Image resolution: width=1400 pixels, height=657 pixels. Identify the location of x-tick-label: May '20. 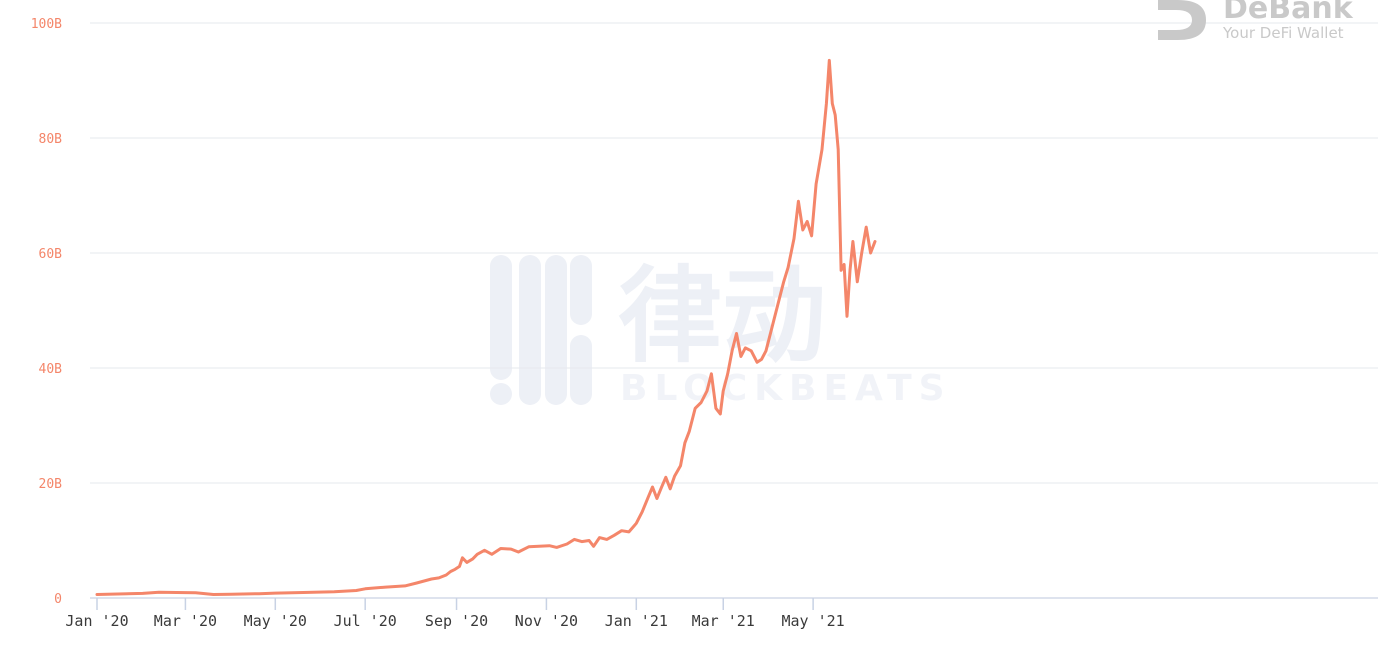
(275, 621).